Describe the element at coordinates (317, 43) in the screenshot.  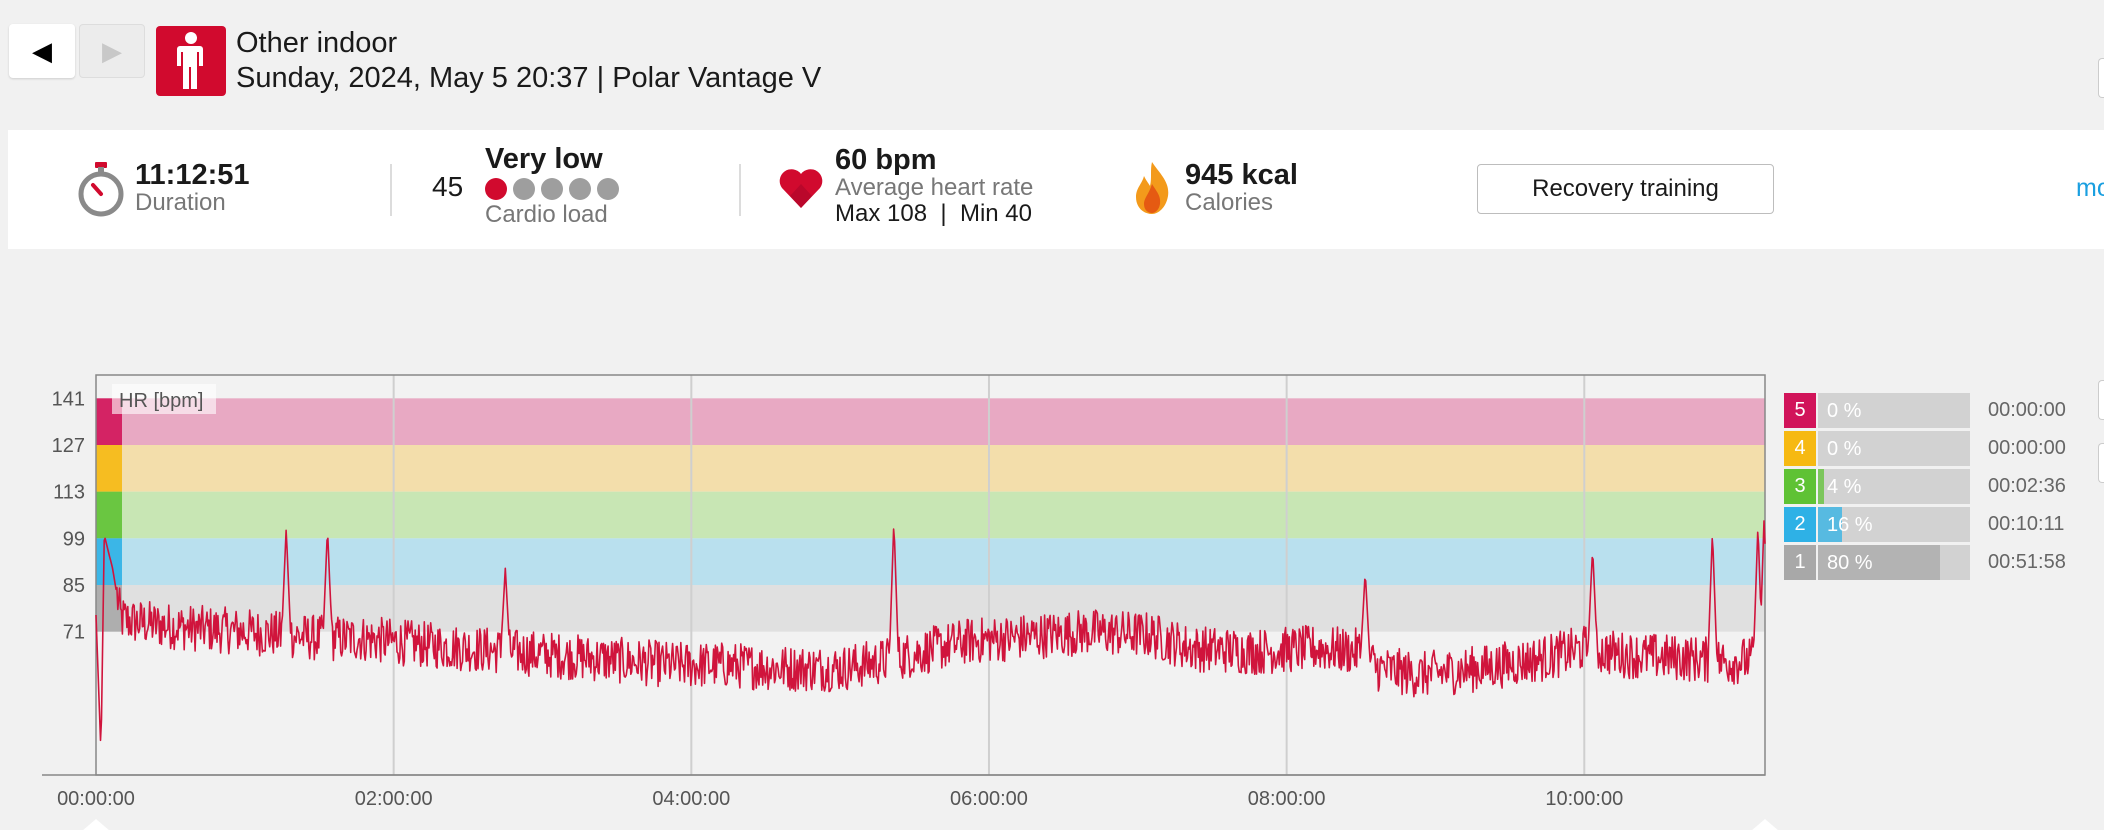
I see `sport-title: Other indoor` at that location.